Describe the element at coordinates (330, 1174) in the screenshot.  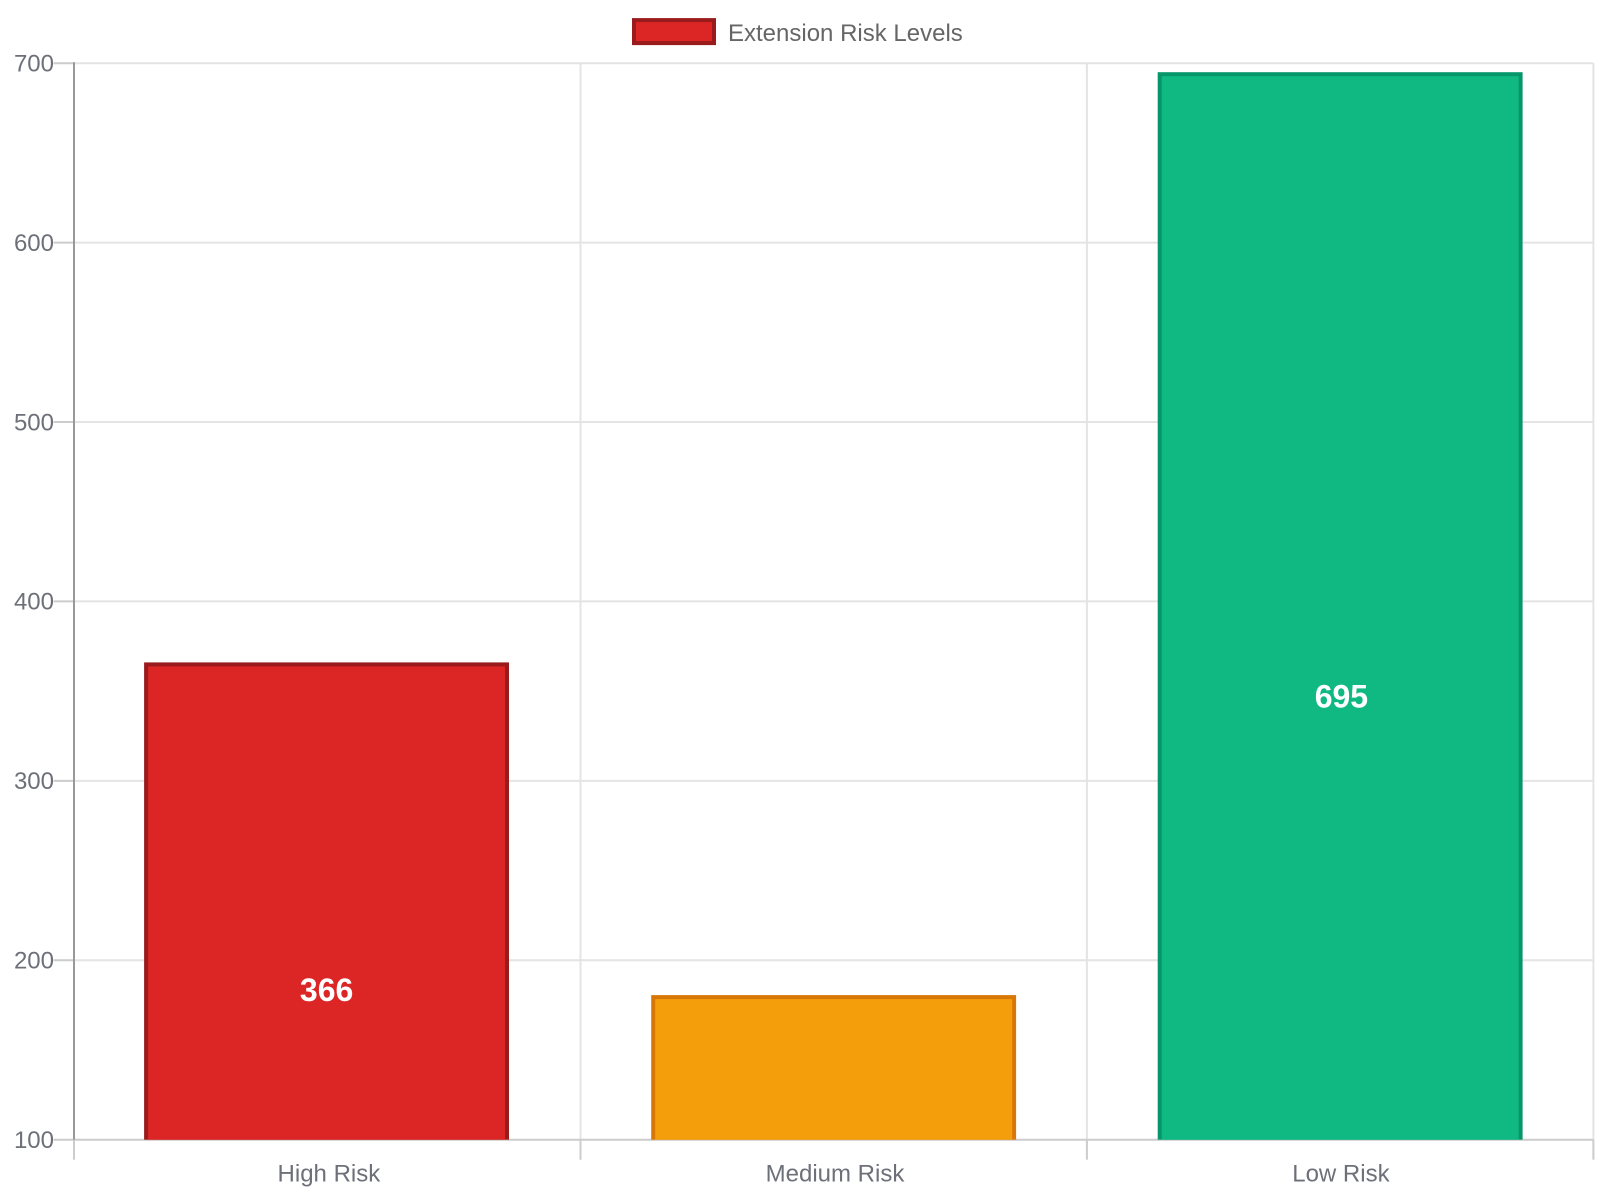
I see `svg-text: High Risk` at that location.